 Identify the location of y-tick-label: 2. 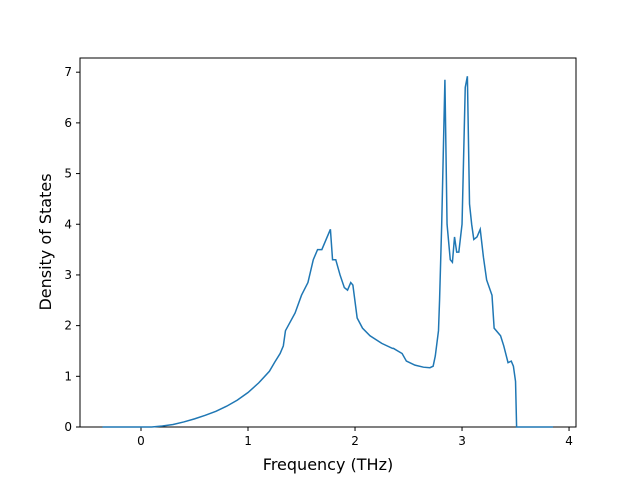
(68, 326).